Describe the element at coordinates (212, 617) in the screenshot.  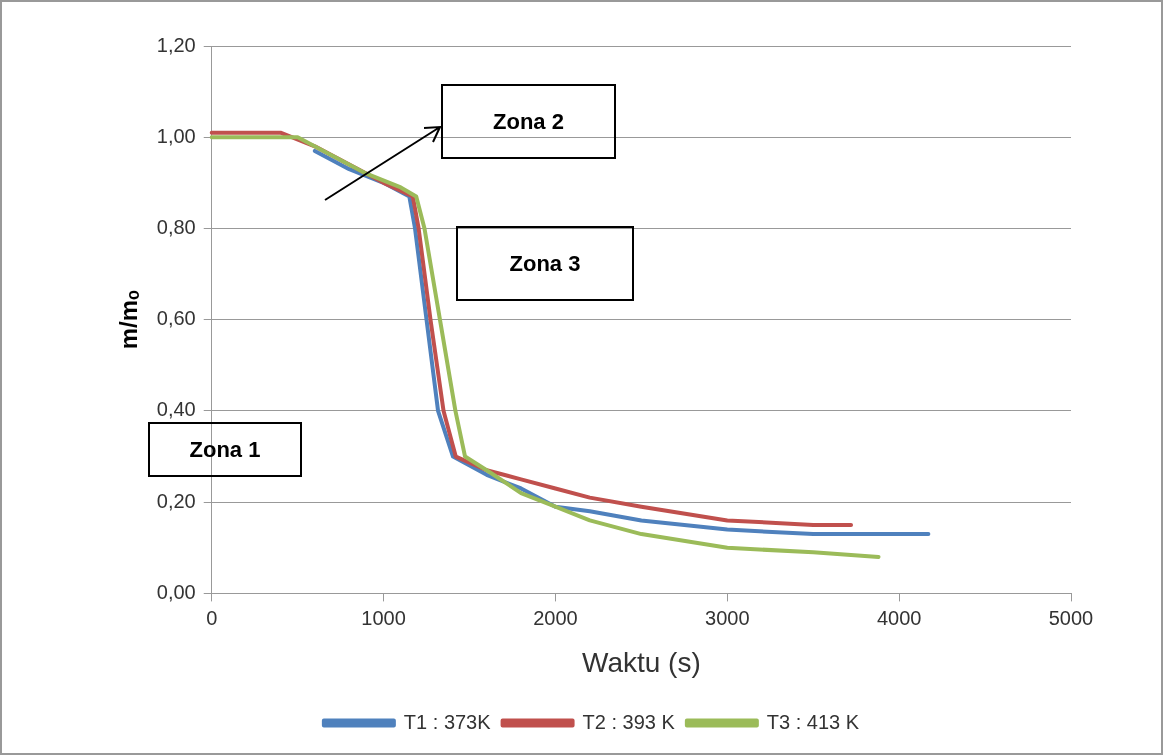
I see `x-tick-label: 0` at that location.